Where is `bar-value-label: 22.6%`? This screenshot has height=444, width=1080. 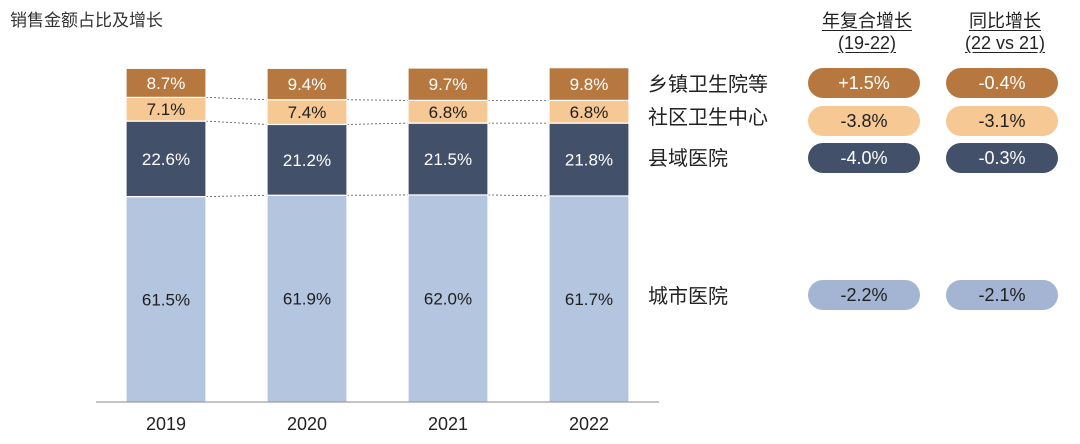
bar-value-label: 22.6% is located at coordinates (166, 159).